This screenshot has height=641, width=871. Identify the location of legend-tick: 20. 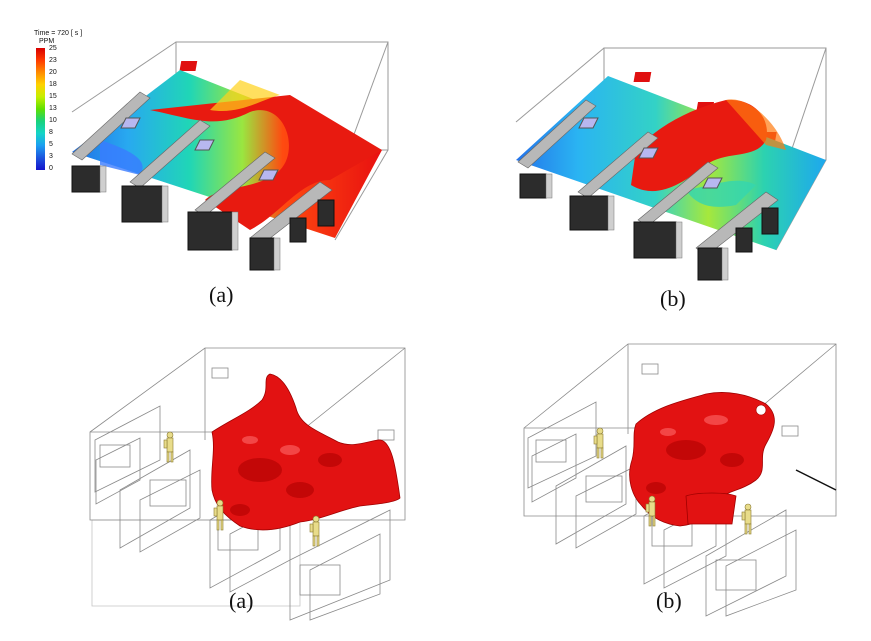
(53, 72).